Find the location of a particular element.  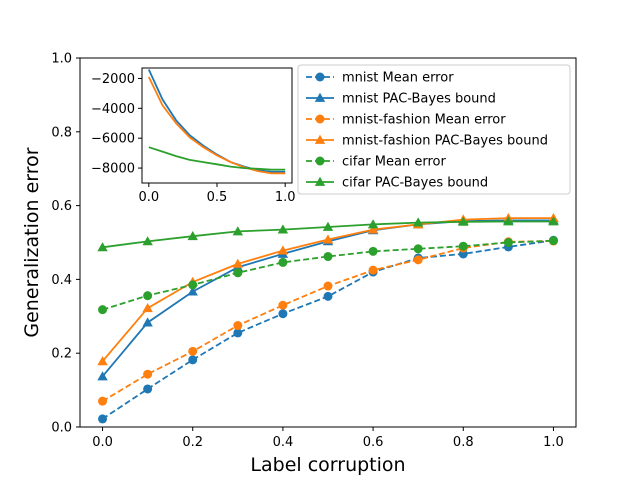

inset-x-tick-label: 0.5 is located at coordinates (217, 197).